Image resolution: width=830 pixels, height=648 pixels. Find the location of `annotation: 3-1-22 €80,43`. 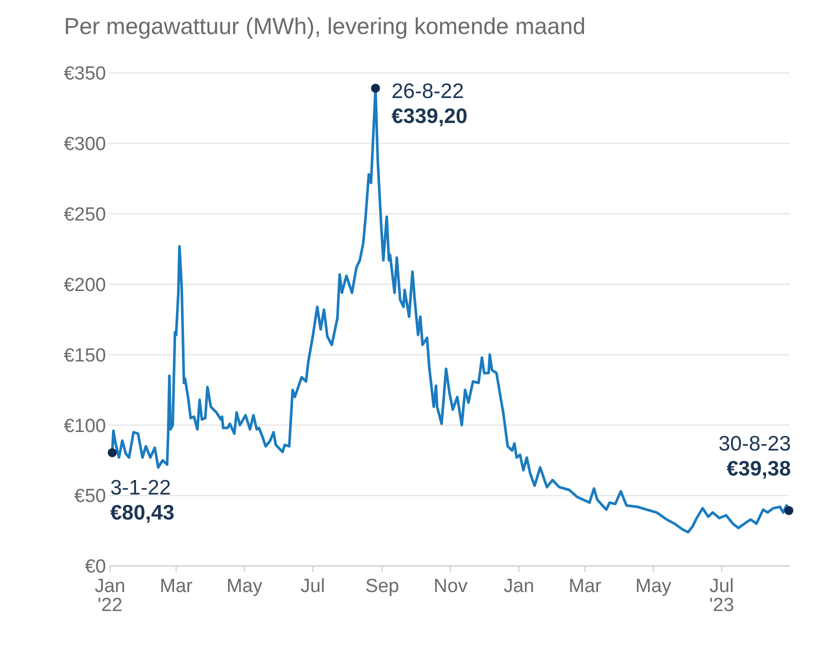

annotation: 3-1-22 €80,43 is located at coordinates (142, 500).